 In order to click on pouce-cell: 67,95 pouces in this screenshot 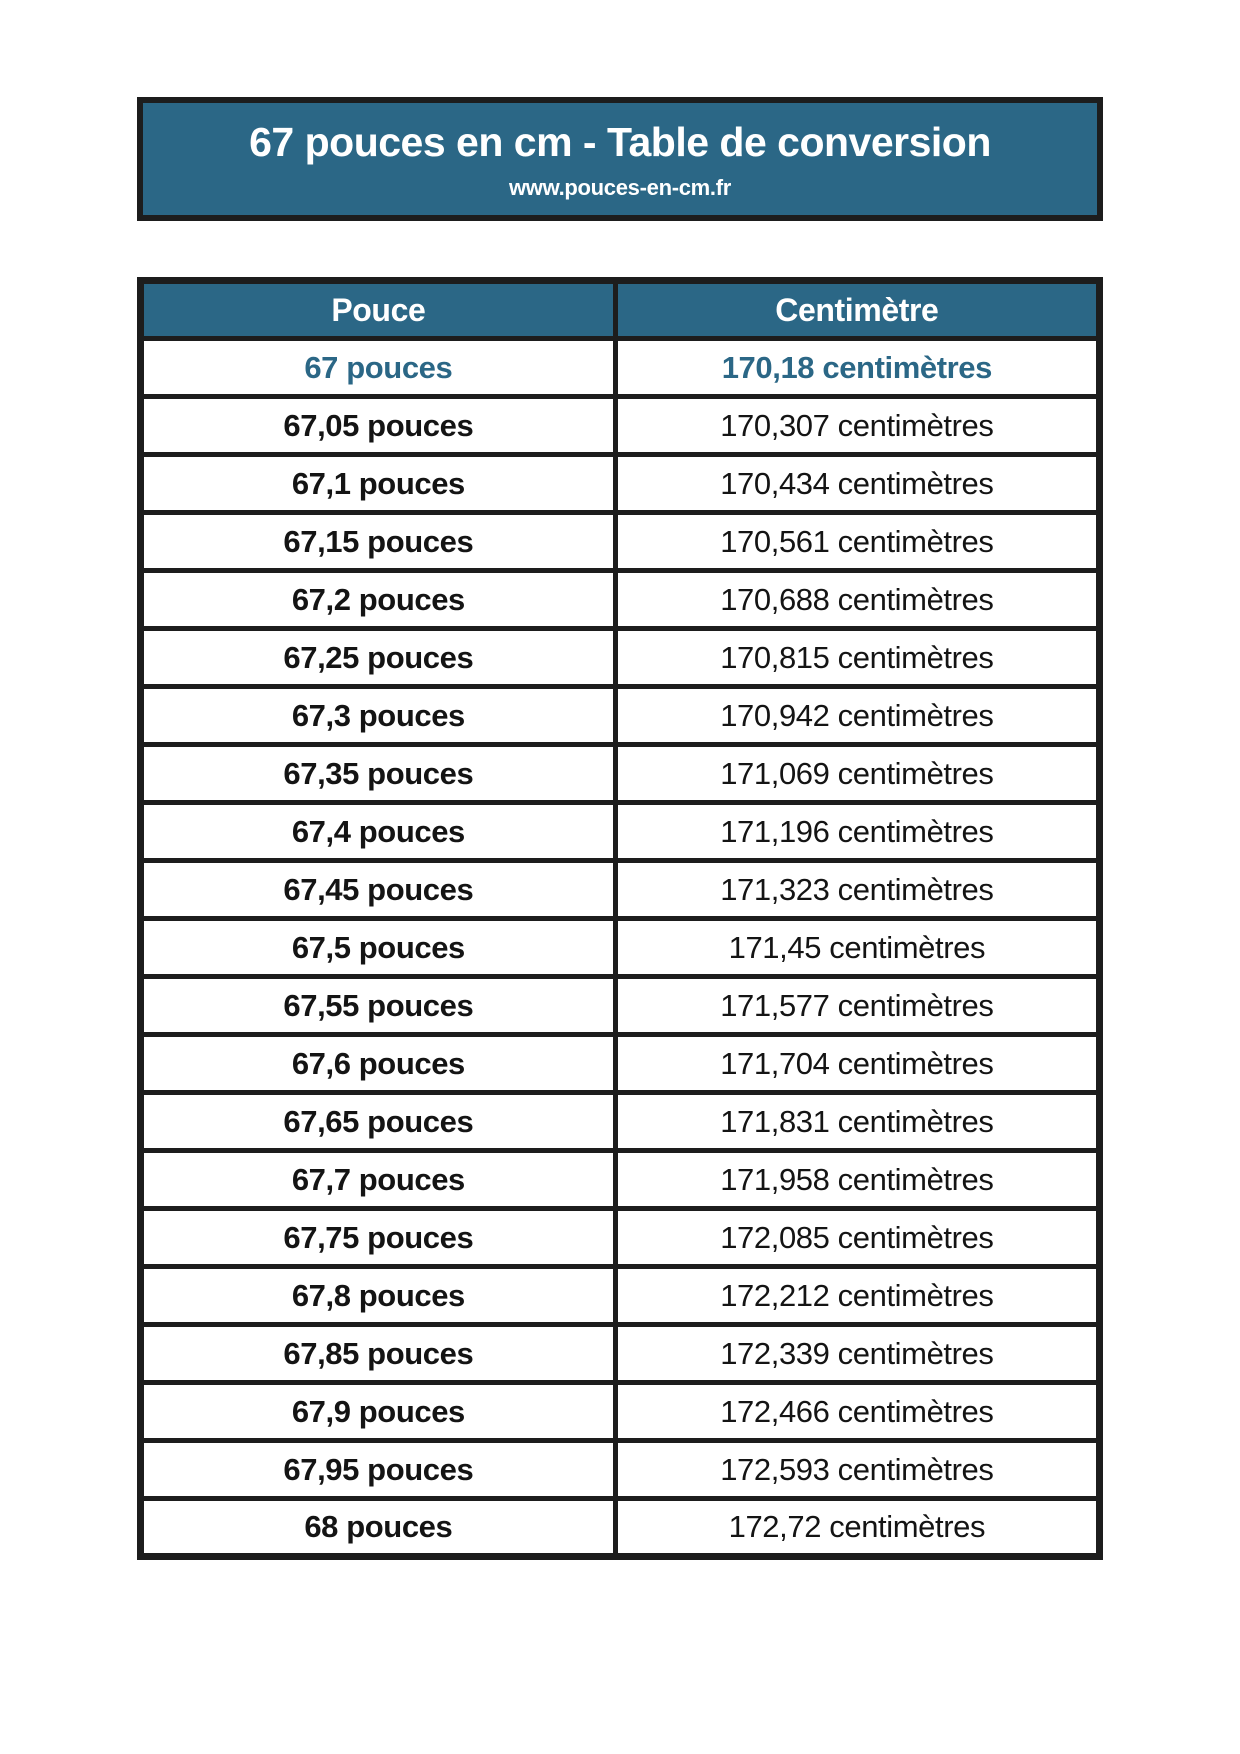, I will do `click(378, 1470)`.